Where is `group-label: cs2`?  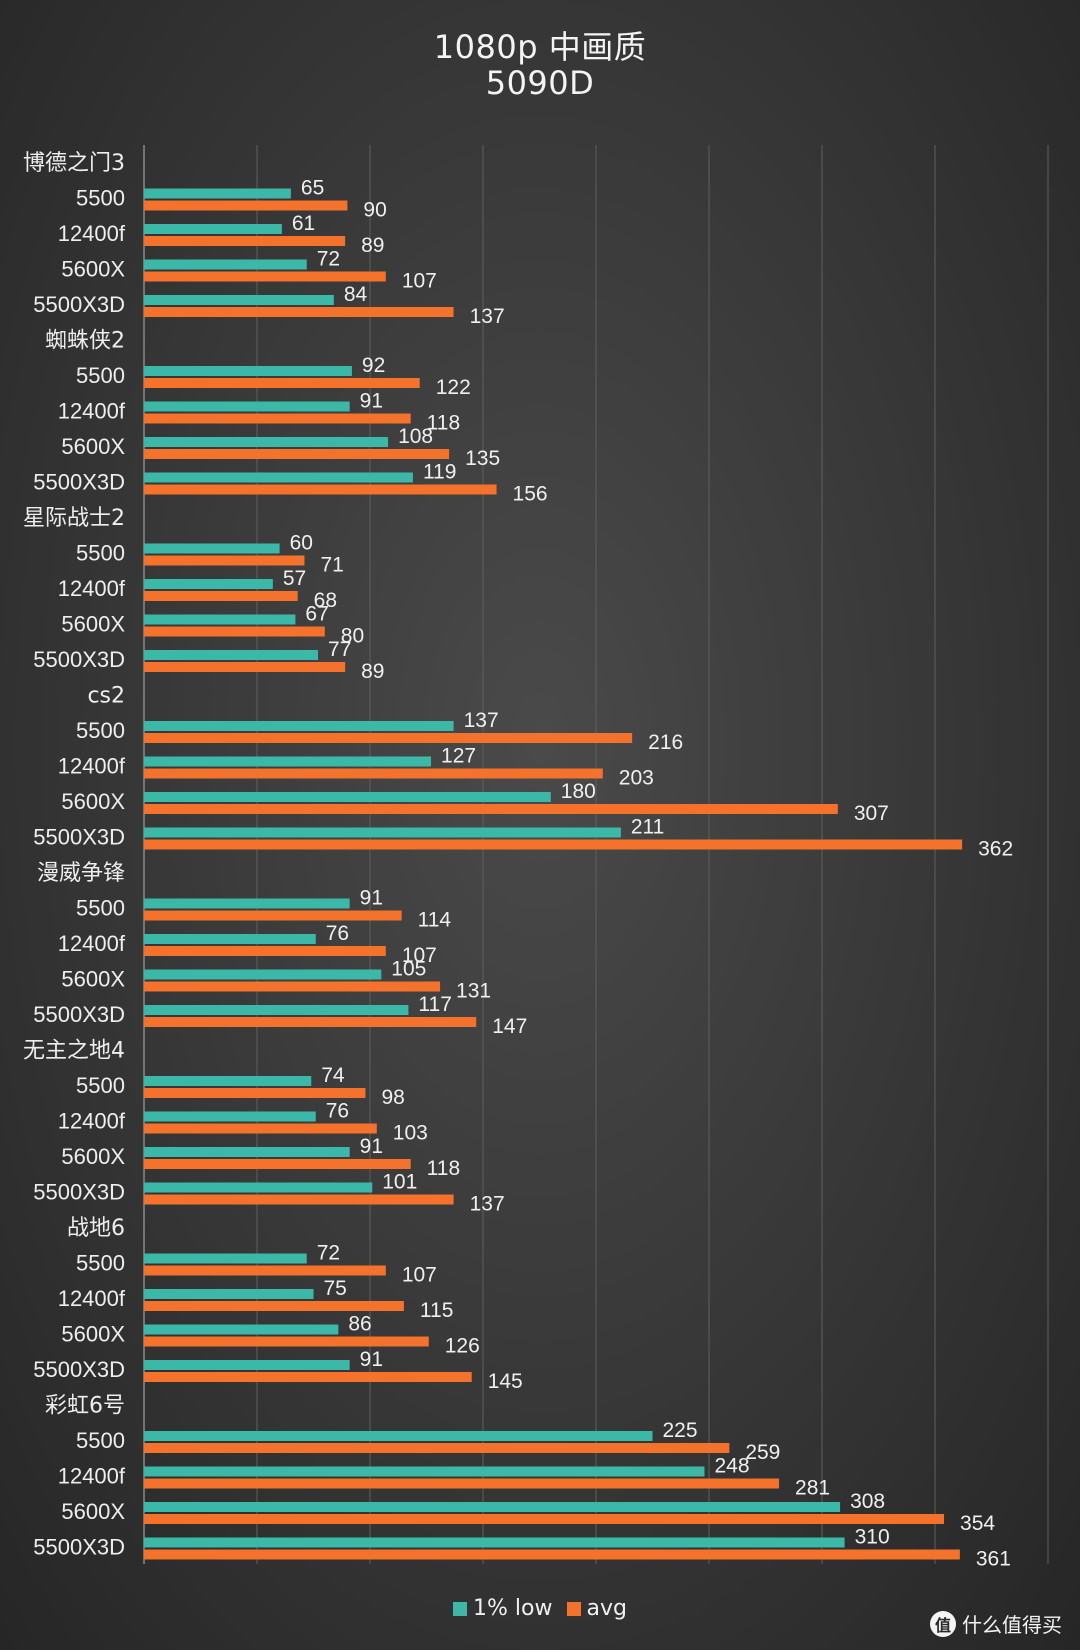 group-label: cs2 is located at coordinates (106, 696).